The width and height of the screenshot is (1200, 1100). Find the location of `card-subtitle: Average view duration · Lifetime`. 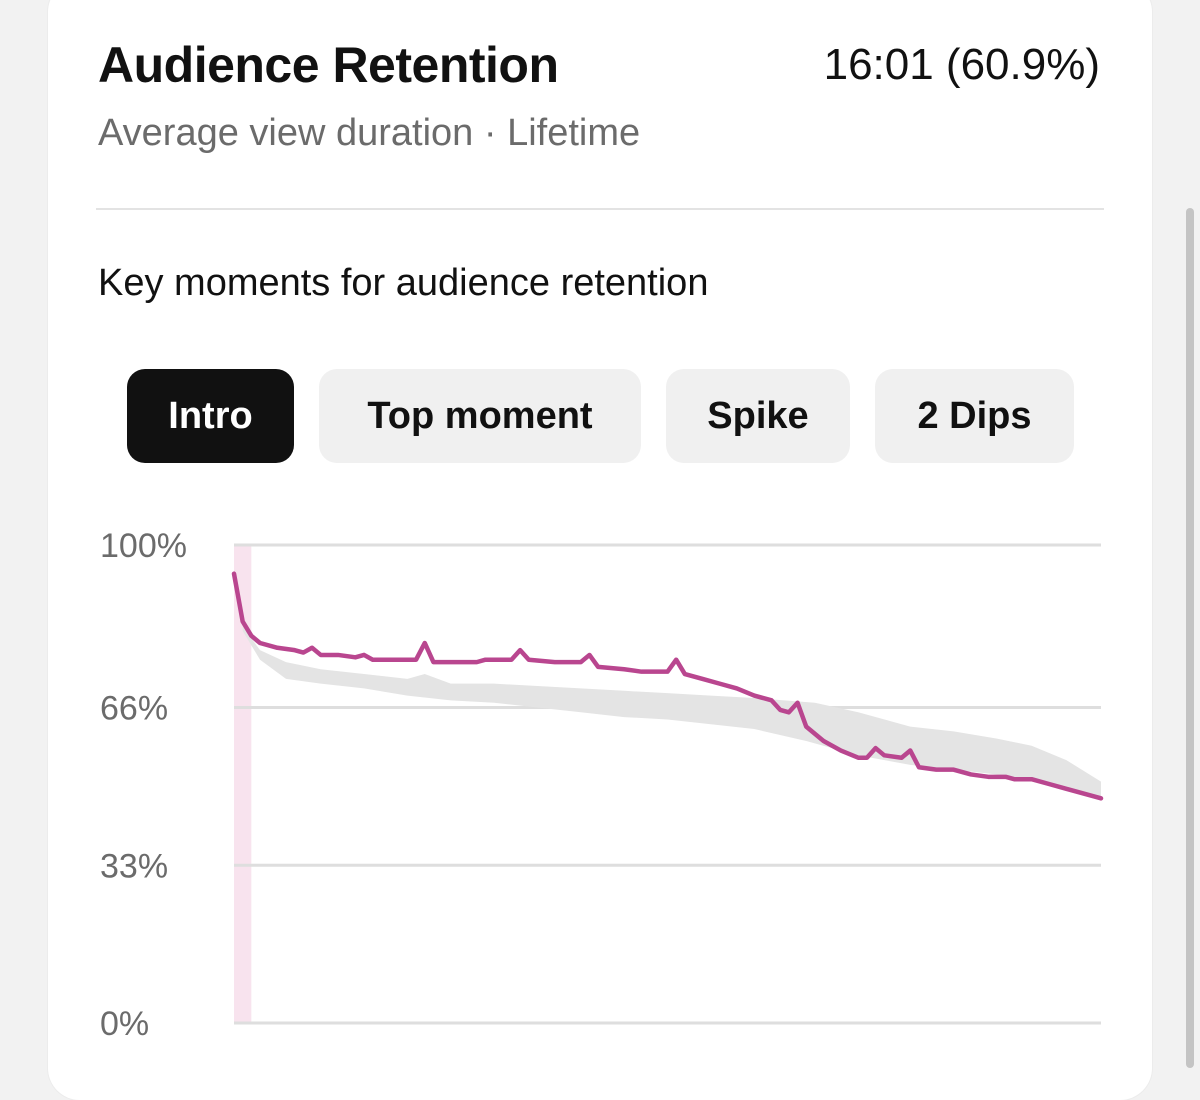

card-subtitle: Average view duration · Lifetime is located at coordinates (369, 133).